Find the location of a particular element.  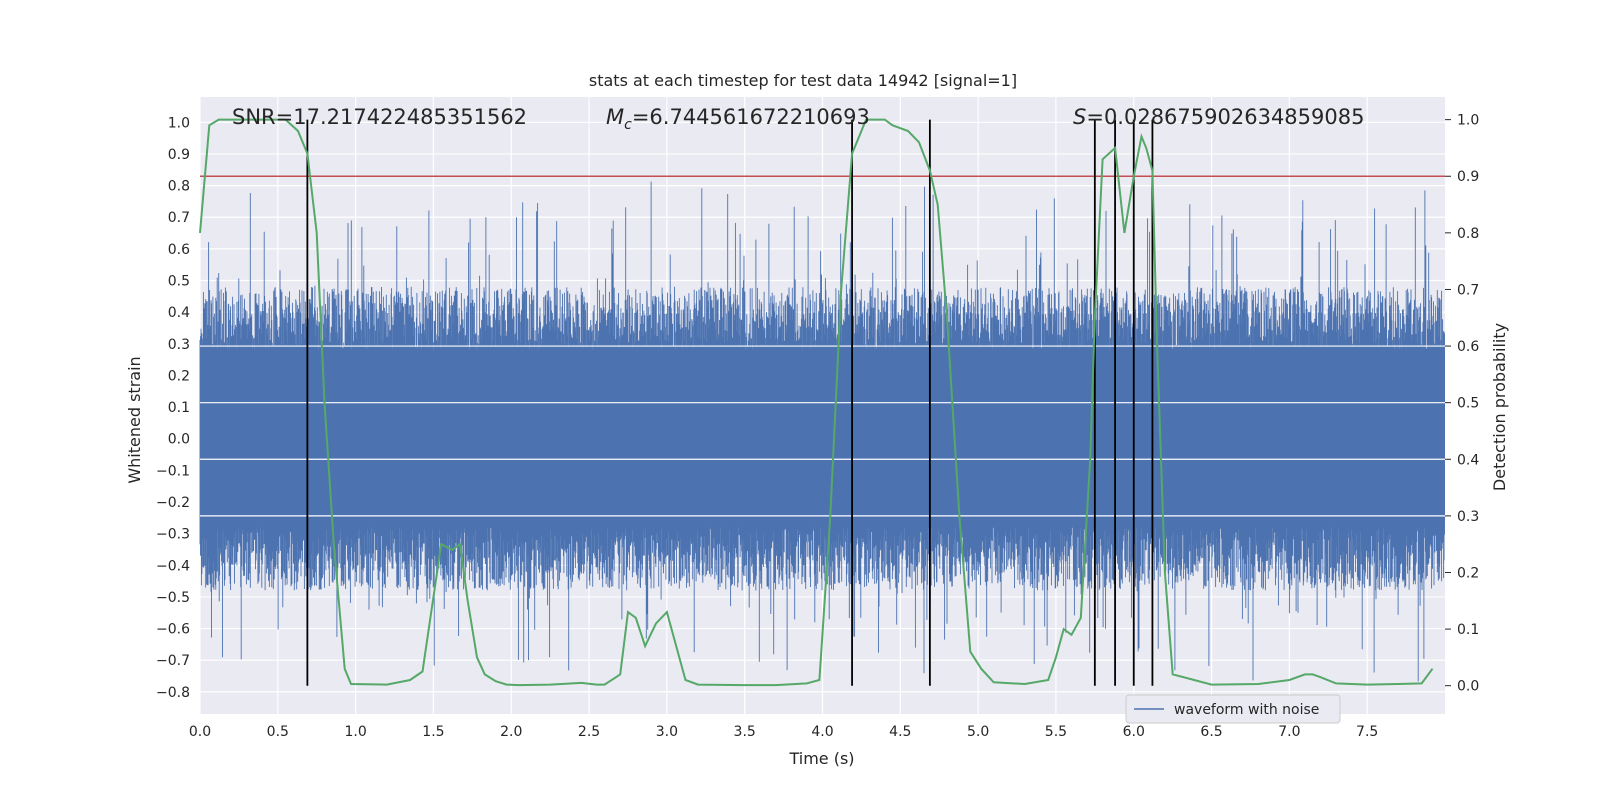

y-left-axis-label: Whitened strain is located at coordinates (134, 419).